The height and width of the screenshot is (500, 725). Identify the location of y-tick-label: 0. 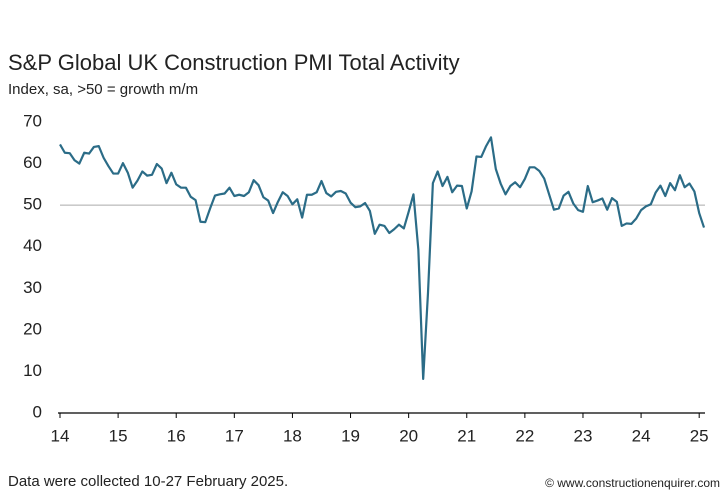
(37, 411).